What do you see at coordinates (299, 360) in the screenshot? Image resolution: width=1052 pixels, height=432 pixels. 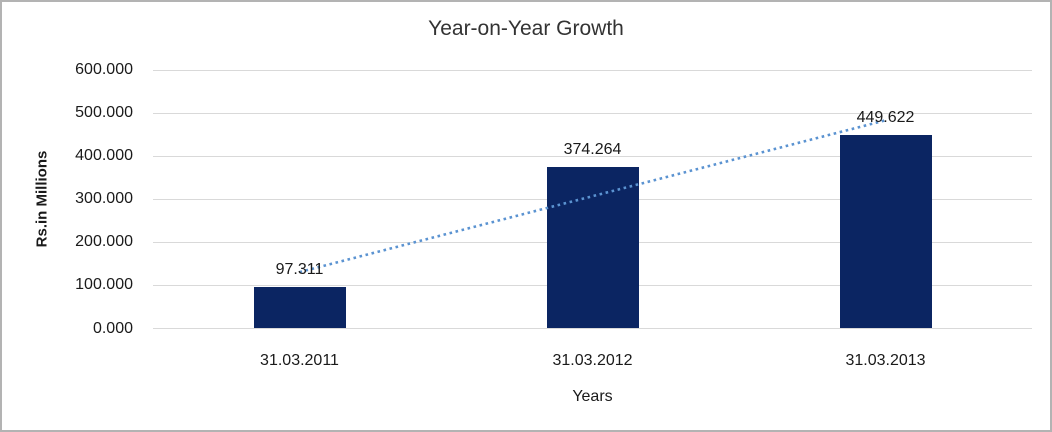 I see `x-category-label: 31.03.2011` at bounding box center [299, 360].